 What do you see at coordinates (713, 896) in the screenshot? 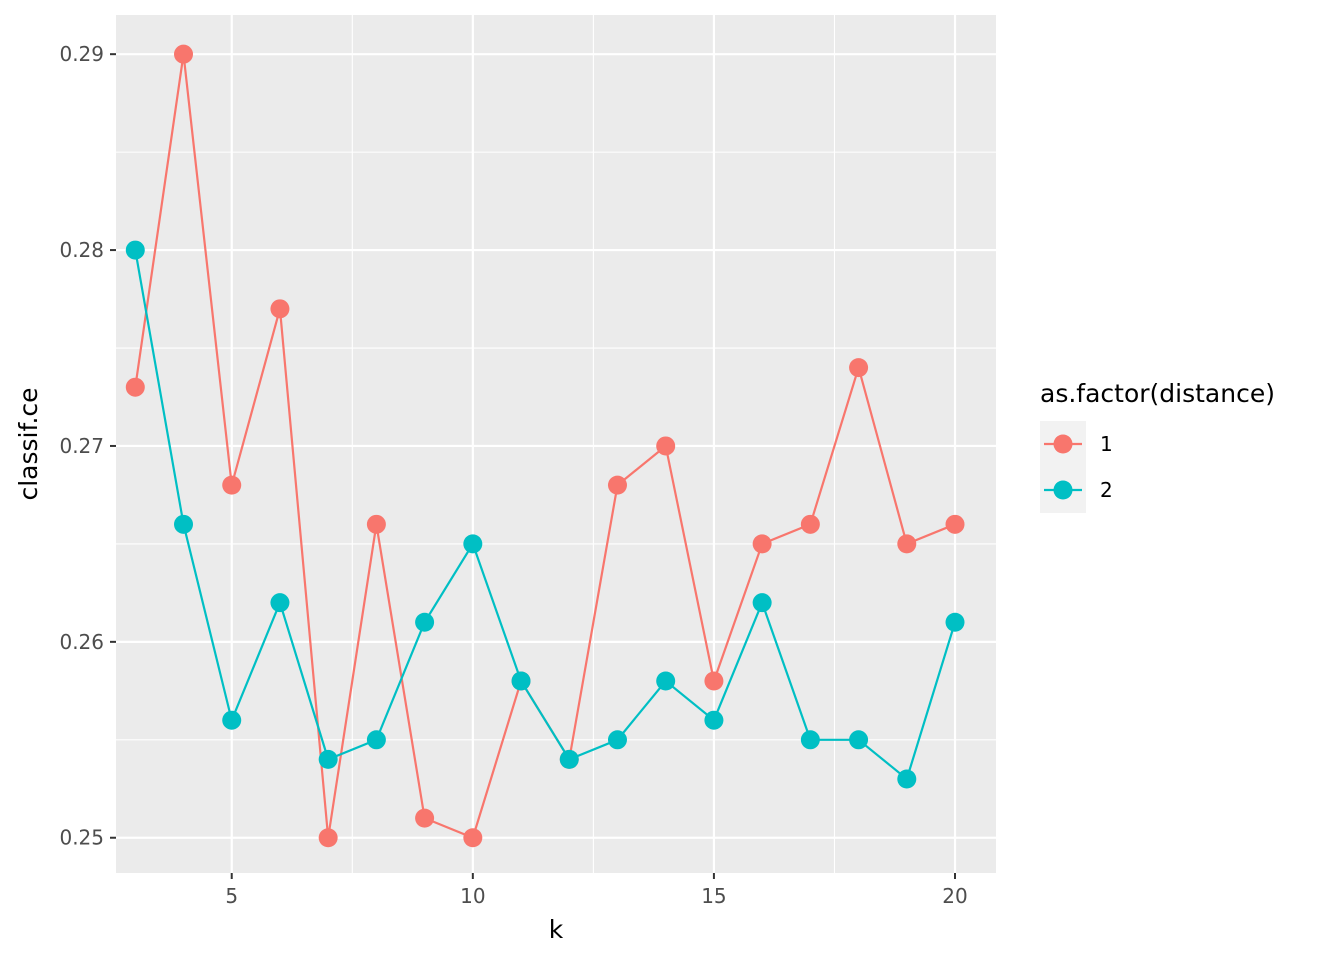
I see `x-tick-label: 15` at bounding box center [713, 896].